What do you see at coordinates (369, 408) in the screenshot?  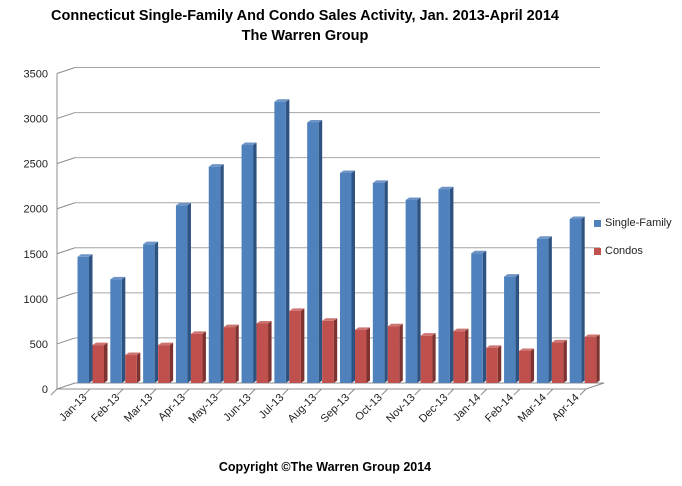 I see `x-axis-tick-label: Oct-13` at bounding box center [369, 408].